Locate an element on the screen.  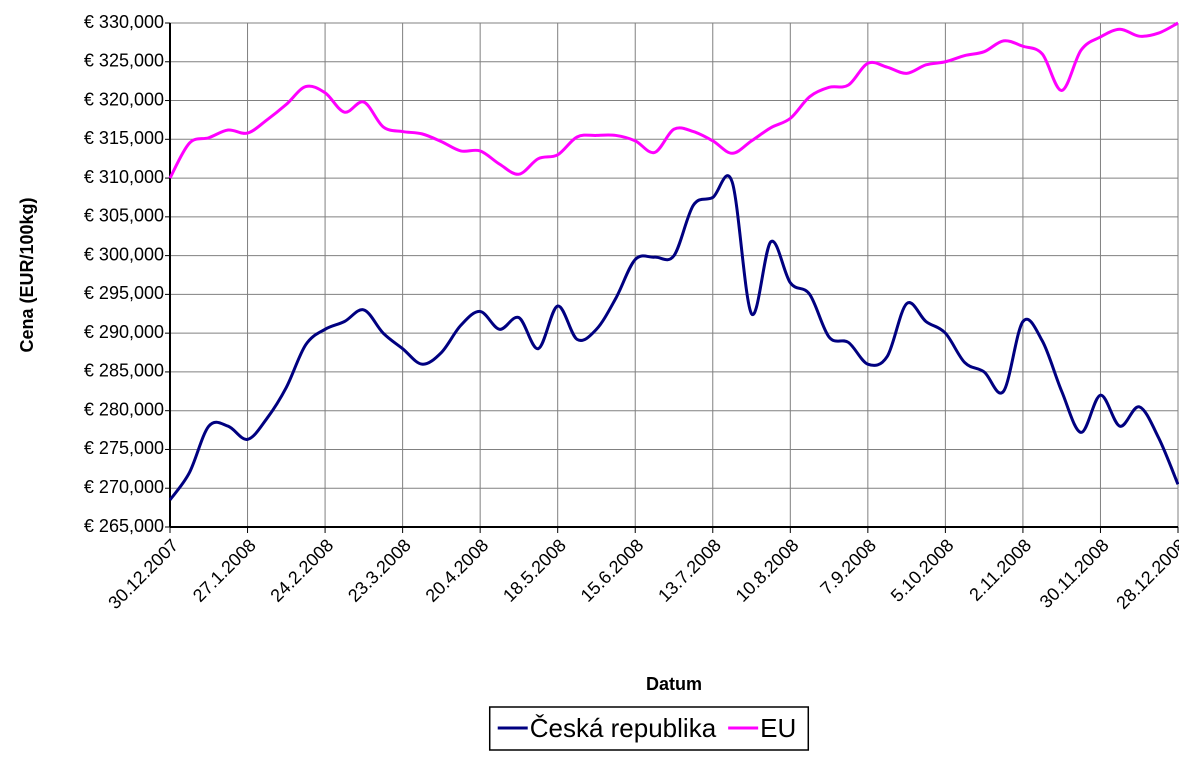
y-tick-label: € 290,000 is located at coordinates (124, 332).